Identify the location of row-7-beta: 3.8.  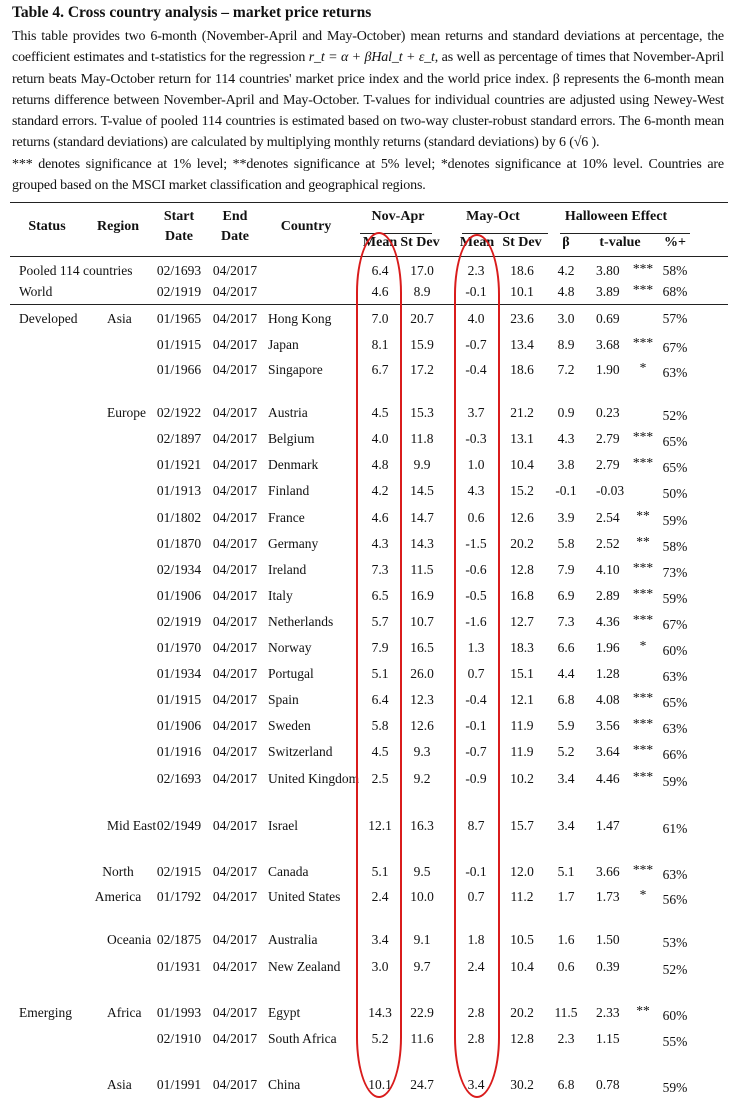
(566, 464).